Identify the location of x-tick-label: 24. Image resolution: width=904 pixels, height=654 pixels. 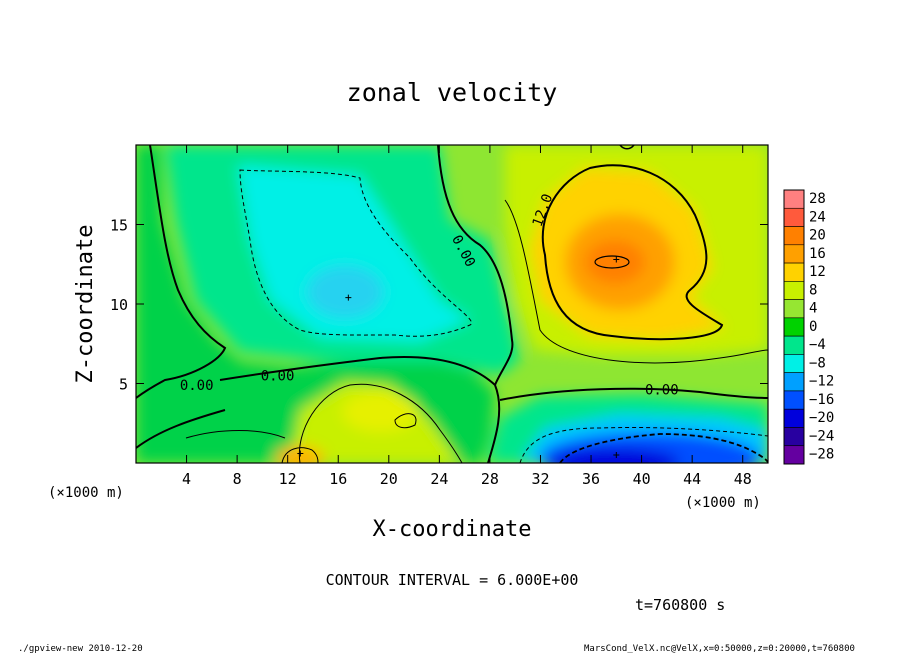
(439, 479).